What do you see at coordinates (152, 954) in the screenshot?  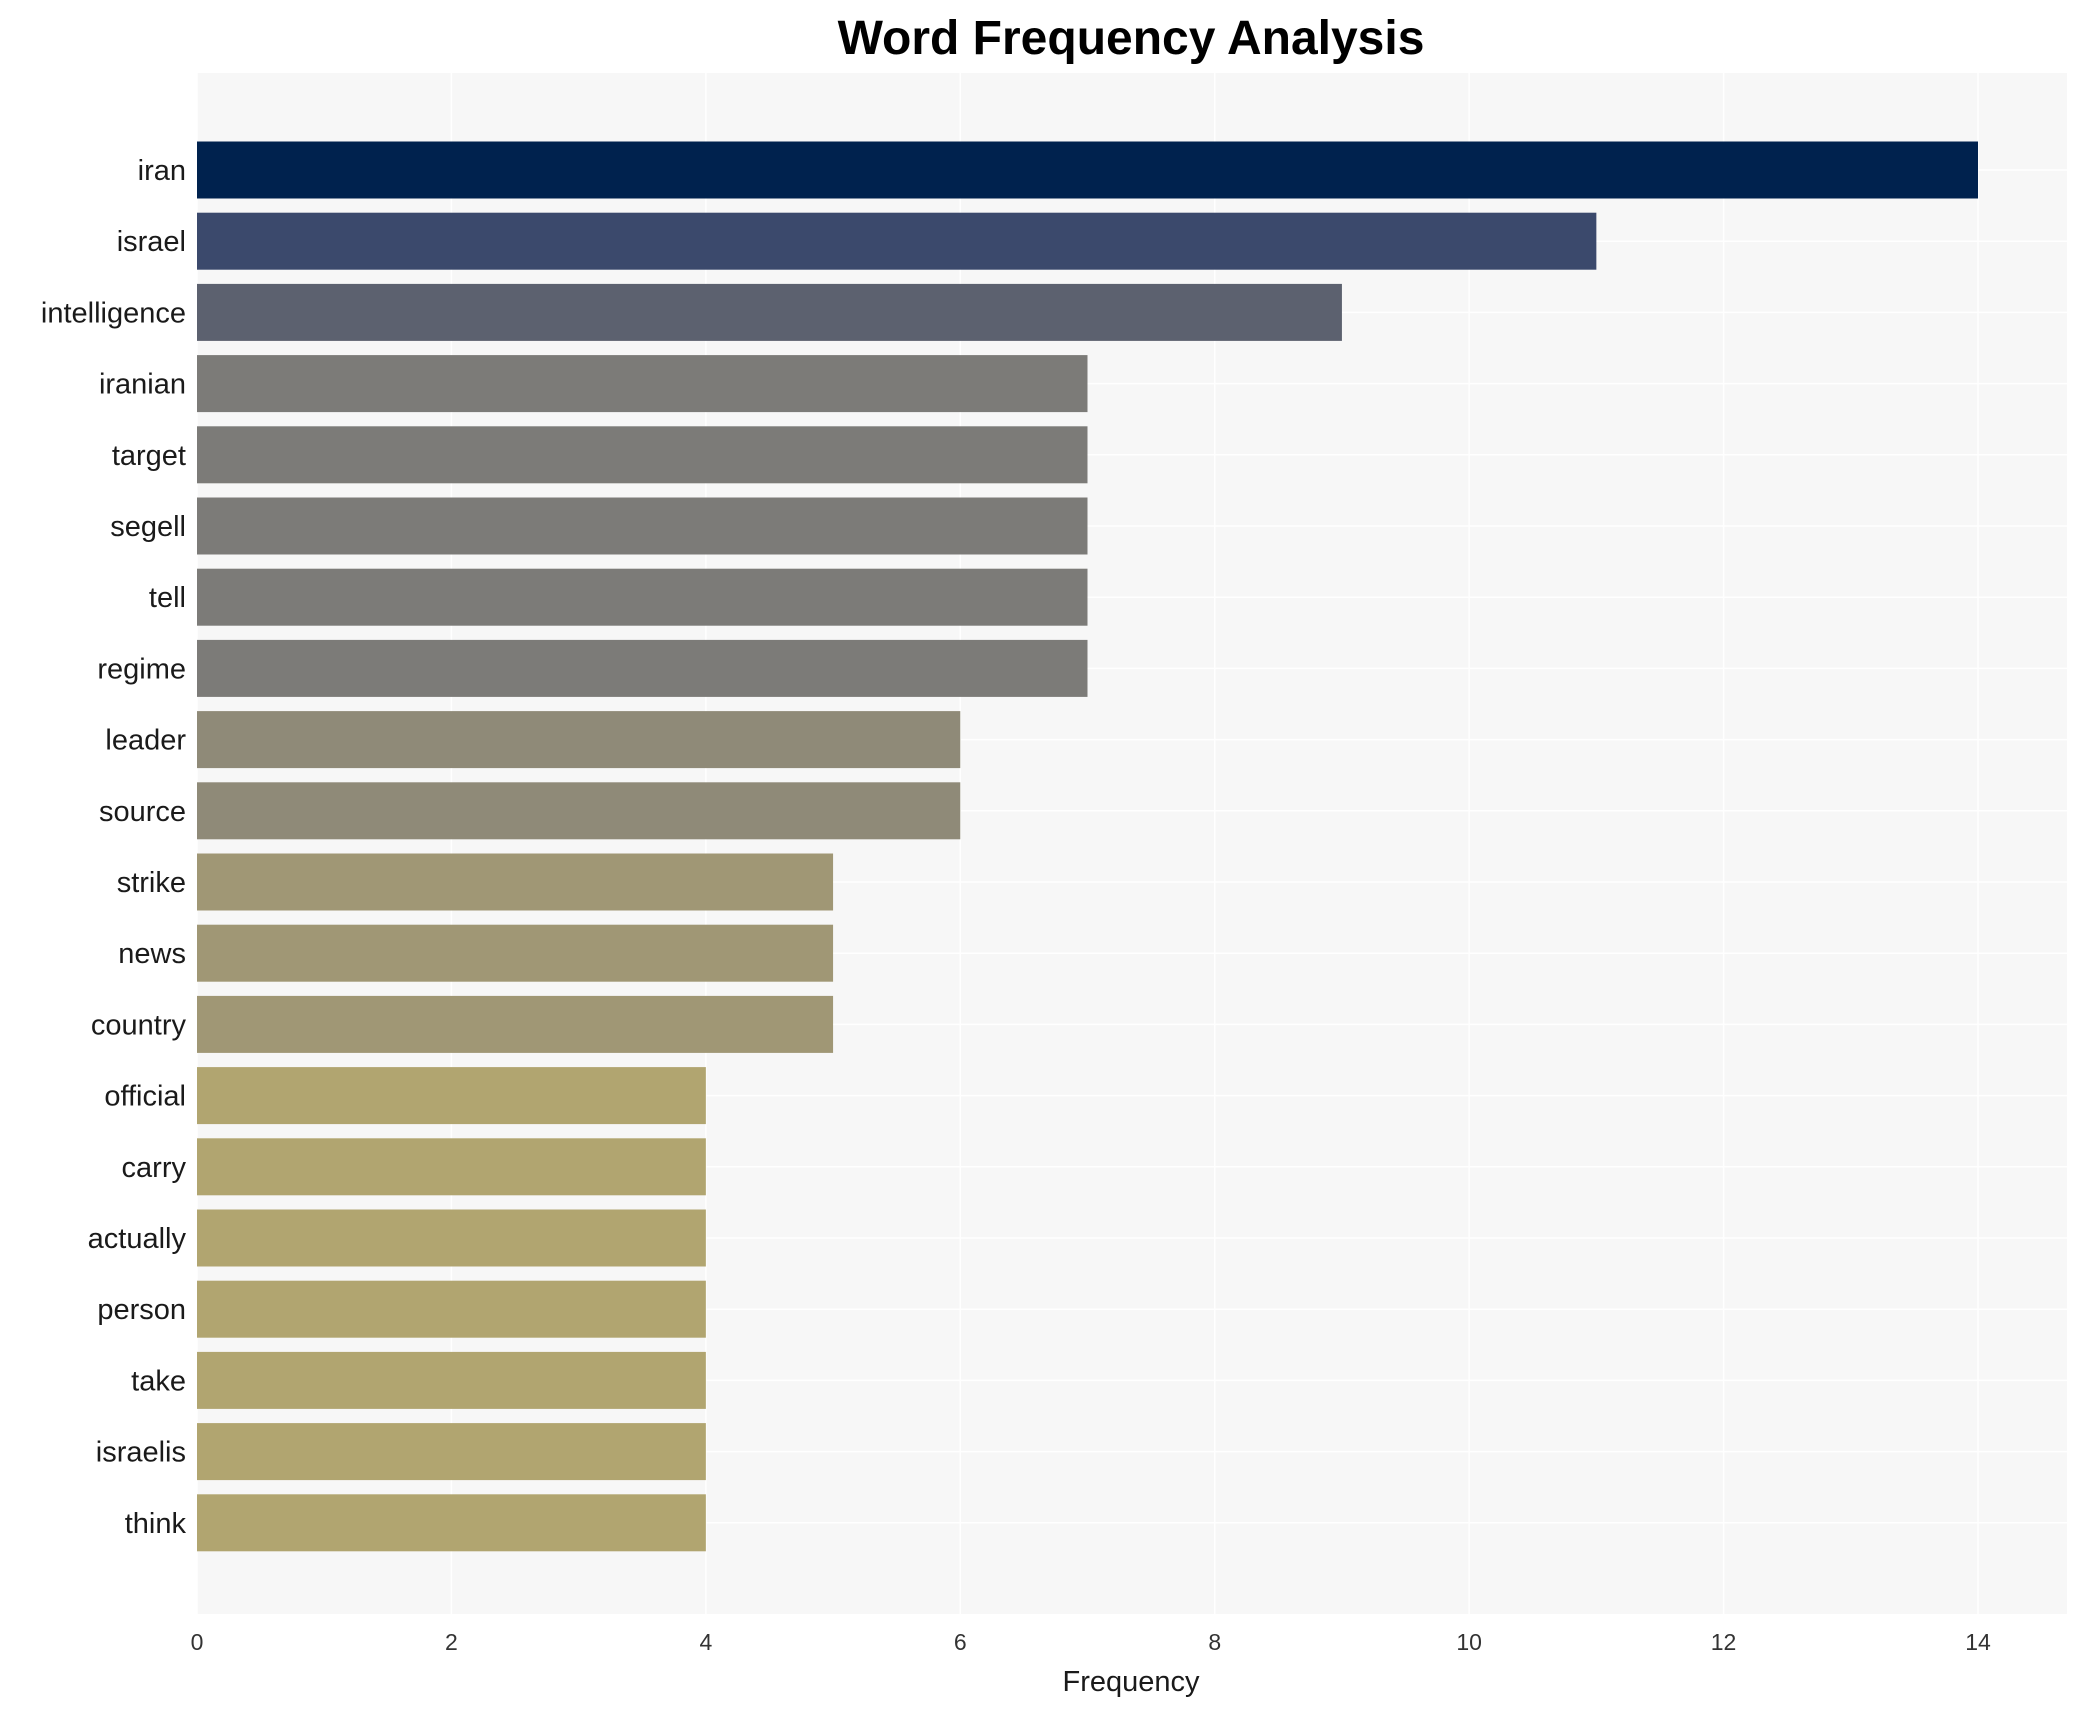 I see `y-tick-label: news` at bounding box center [152, 954].